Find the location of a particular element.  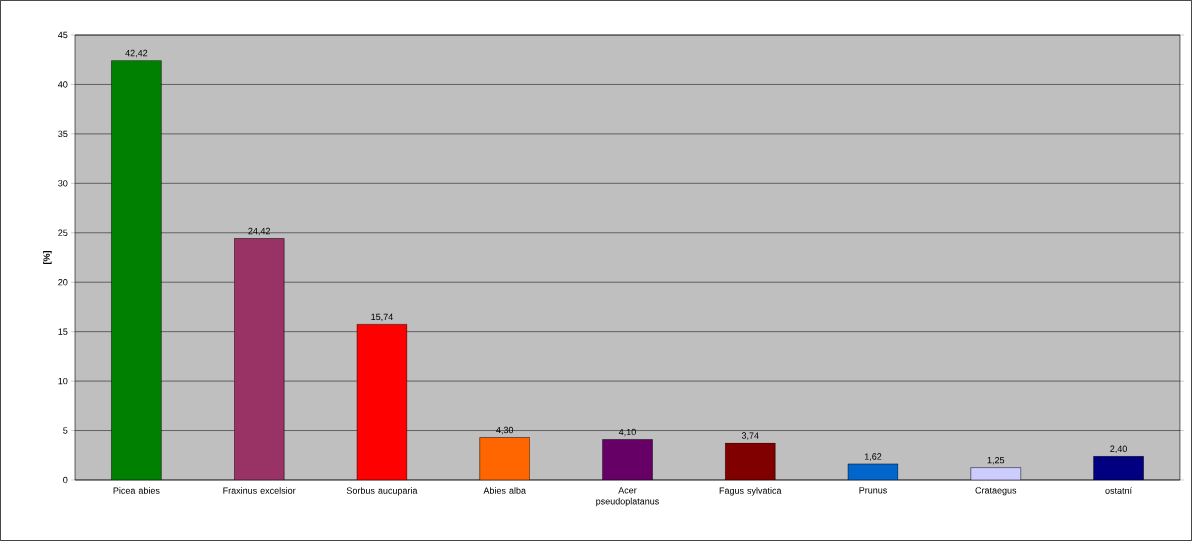

data-label: 1,25 is located at coordinates (996, 460).